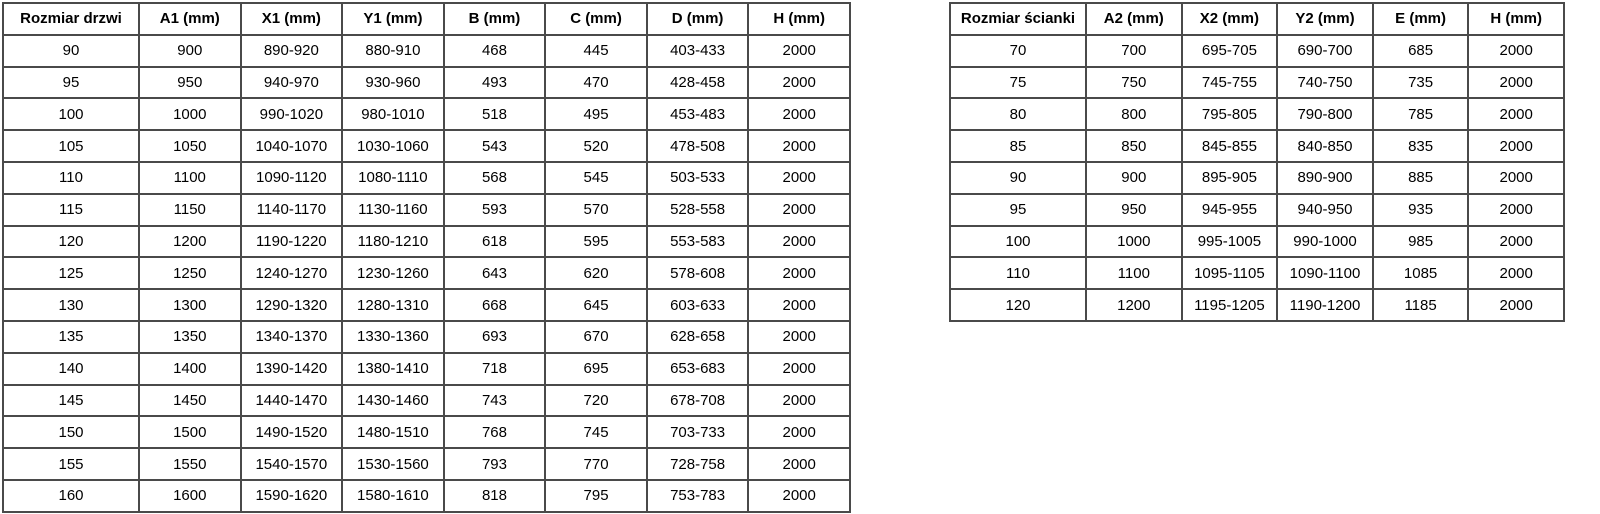 This screenshot has height=514, width=1600. Describe the element at coordinates (1018, 177) in the screenshot. I see `table-cell: 90` at that location.